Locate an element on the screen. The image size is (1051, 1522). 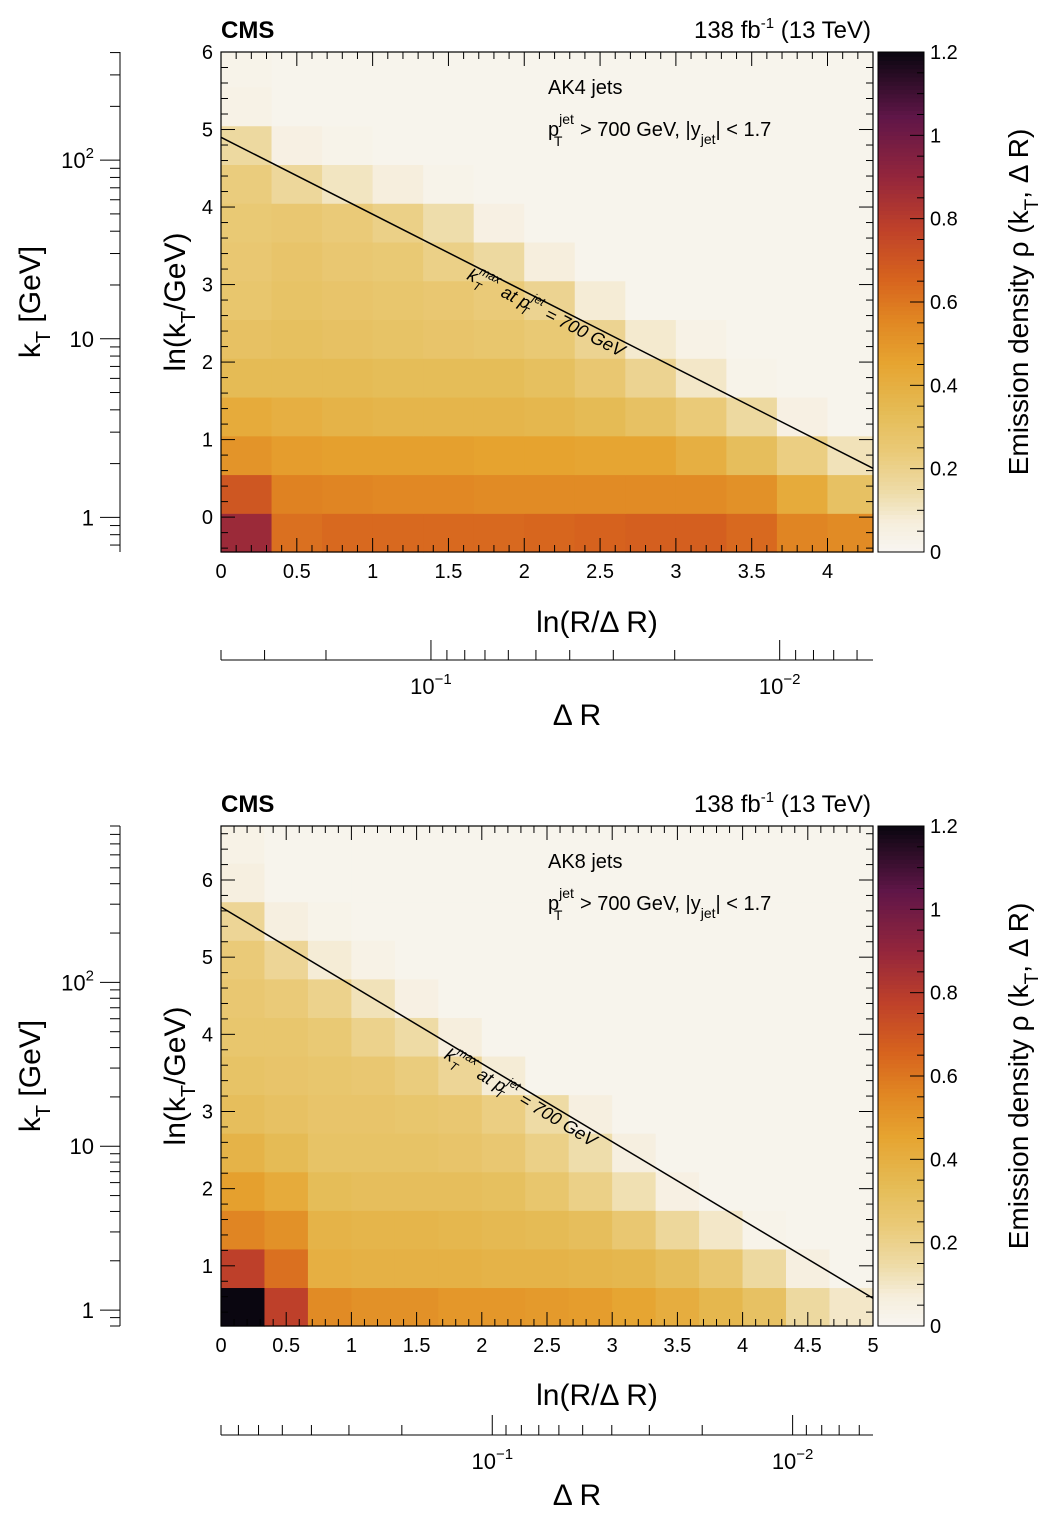
x-tick-label: 2 is located at coordinates (481, 1346).